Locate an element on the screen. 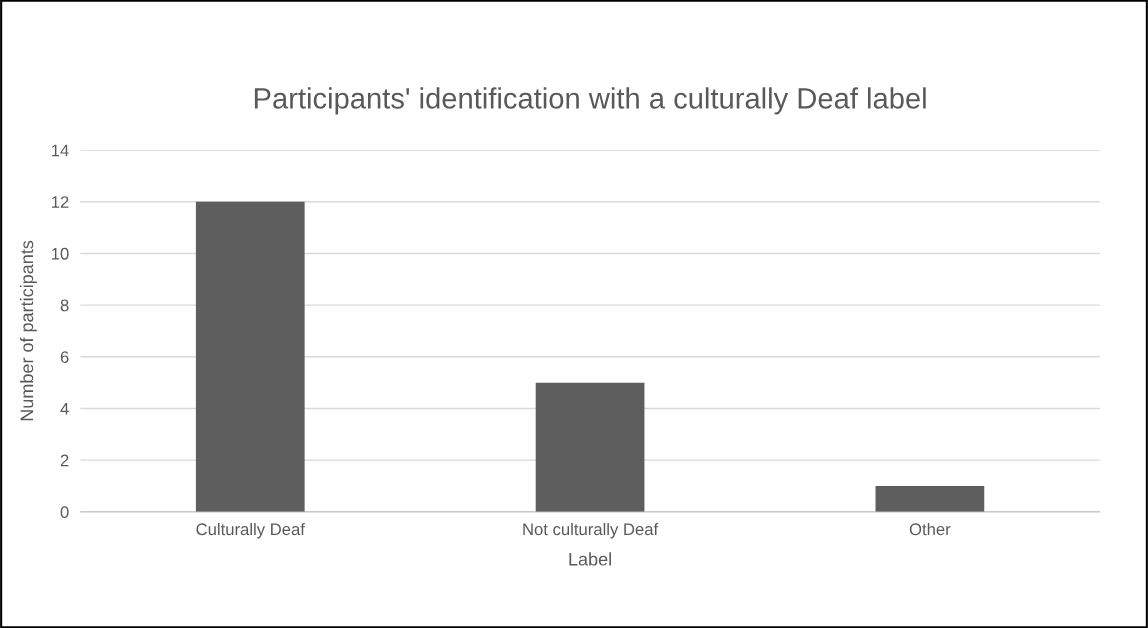 This screenshot has width=1148, height=628. x-axis-title: Label is located at coordinates (590, 559).